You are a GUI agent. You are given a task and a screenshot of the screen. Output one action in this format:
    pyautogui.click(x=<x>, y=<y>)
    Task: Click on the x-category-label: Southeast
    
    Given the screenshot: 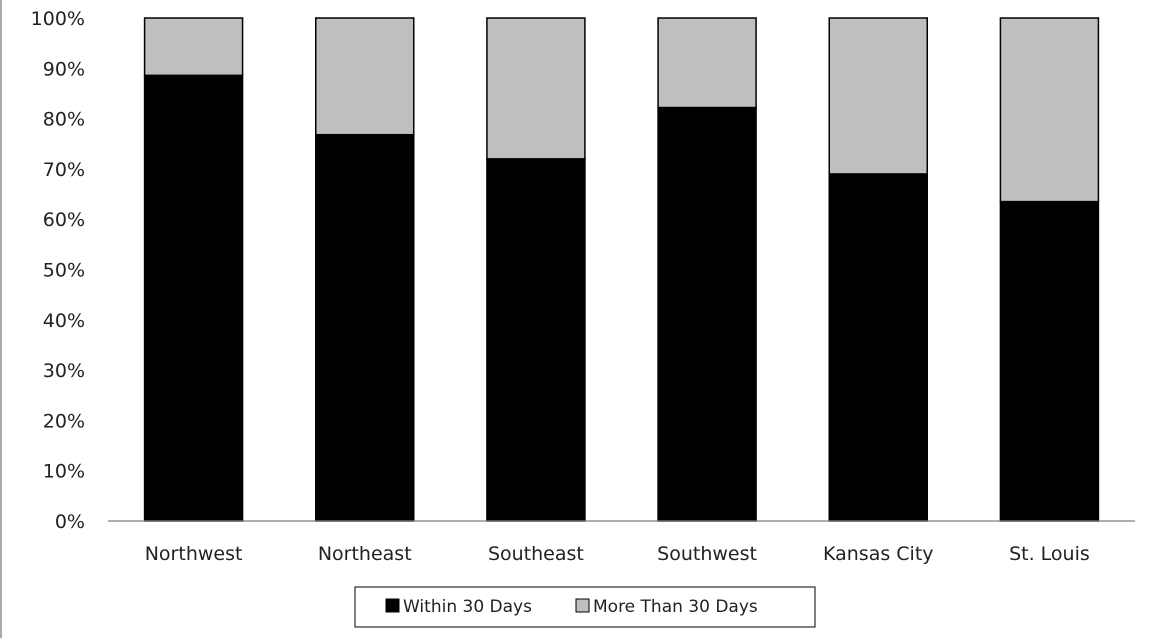 What is the action you would take?
    pyautogui.click(x=536, y=554)
    